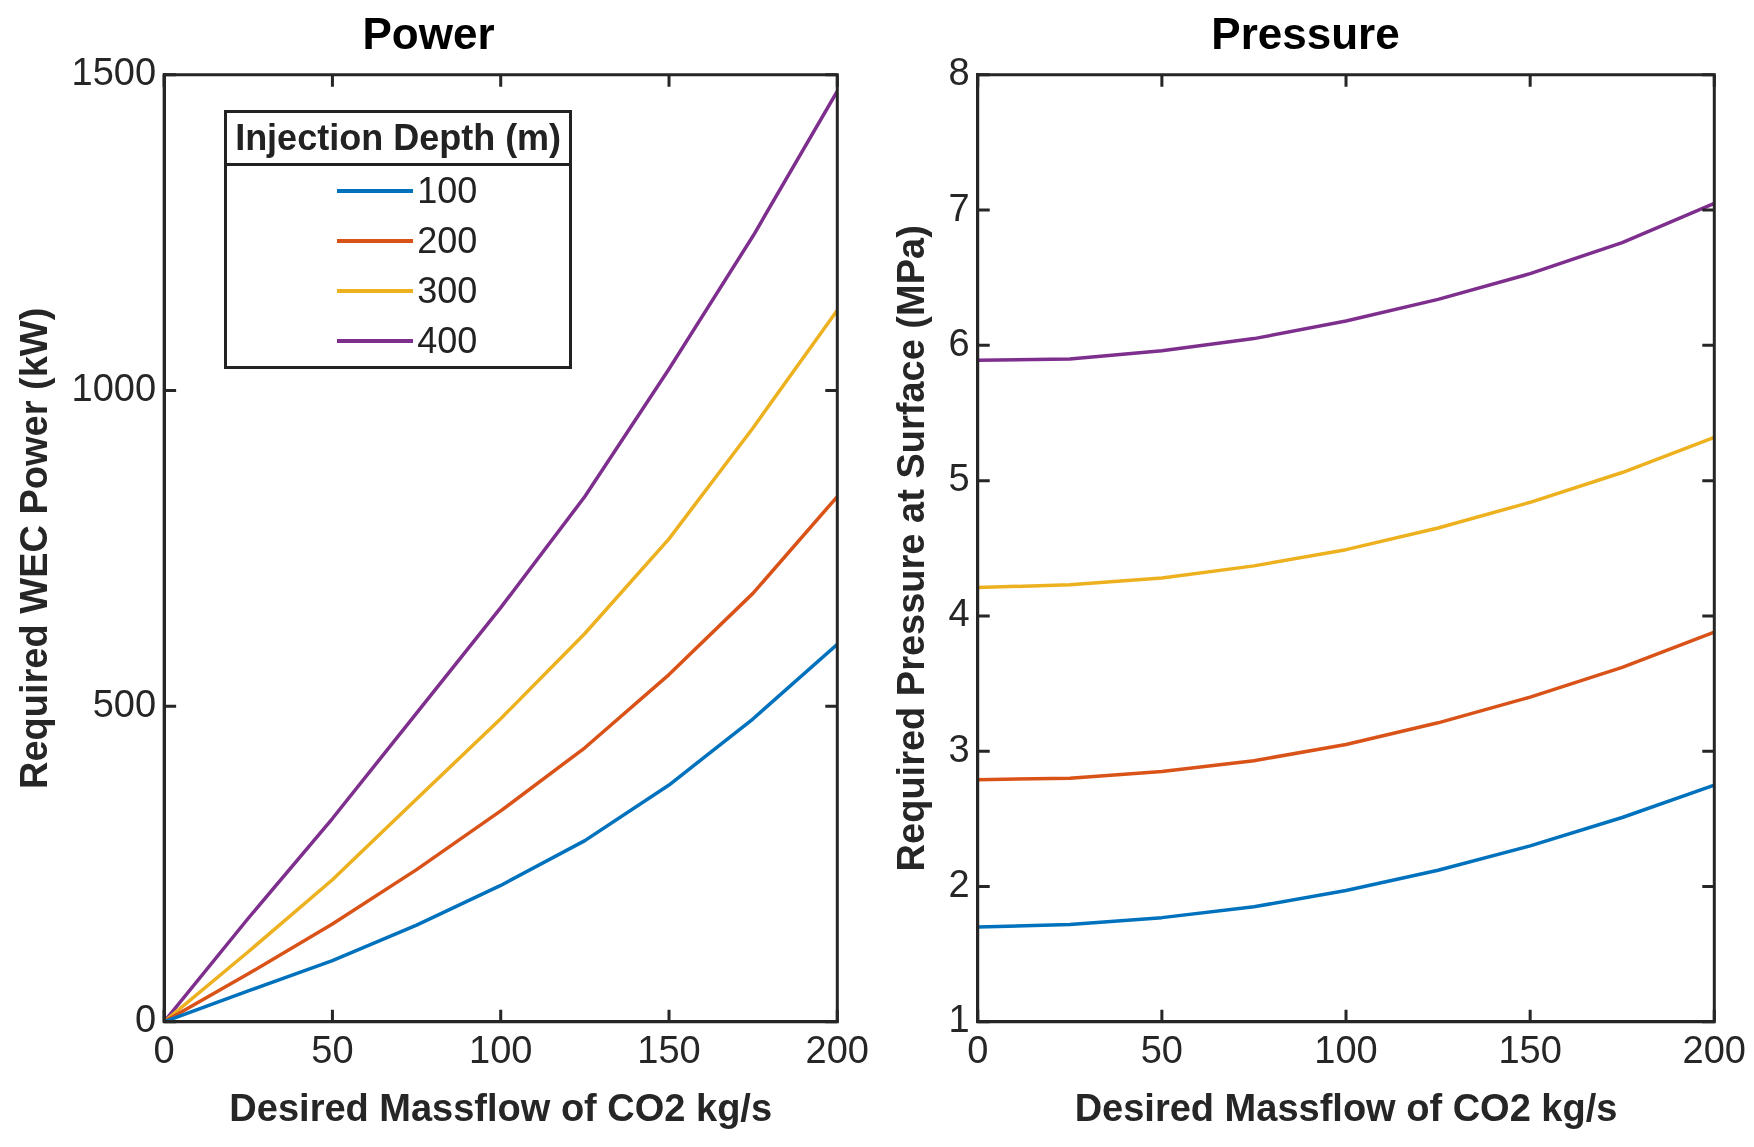  What do you see at coordinates (959, 884) in the screenshot?
I see `y-tick-label: 2` at bounding box center [959, 884].